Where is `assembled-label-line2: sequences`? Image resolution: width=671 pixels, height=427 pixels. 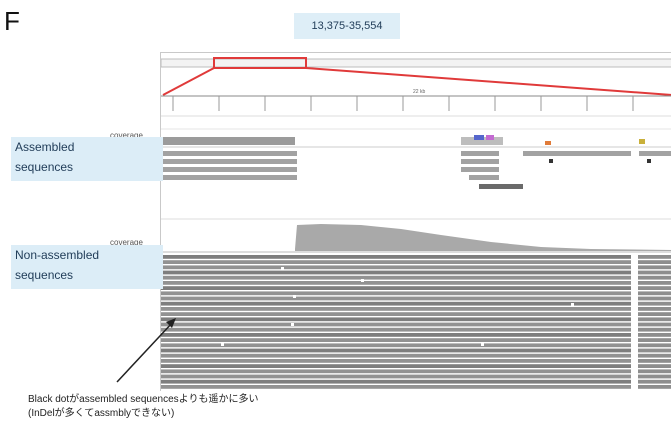 assembled-label-line2: sequences is located at coordinates (44, 167).